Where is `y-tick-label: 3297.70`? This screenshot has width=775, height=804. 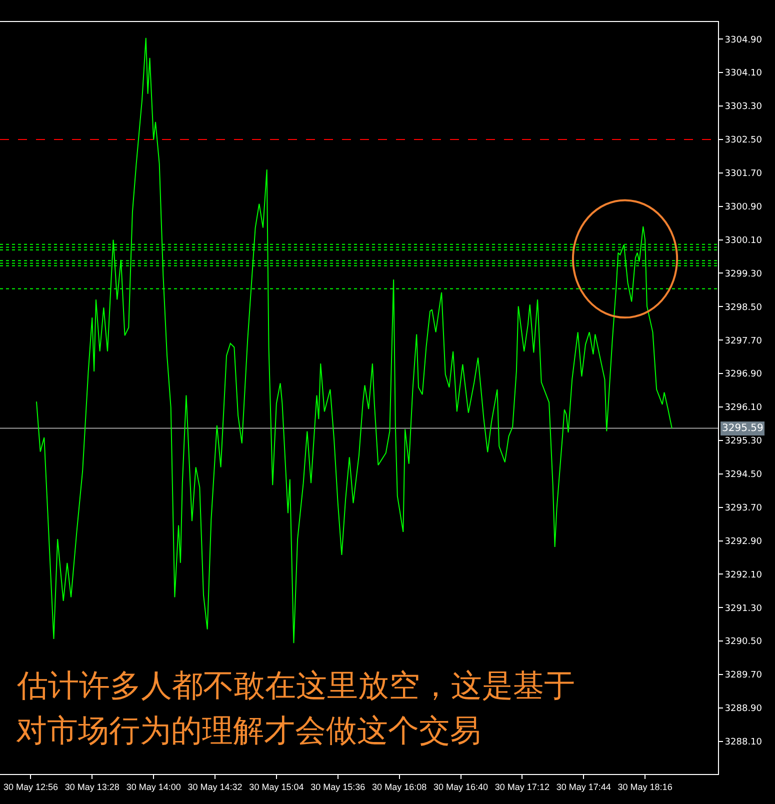 y-tick-label: 3297.70 is located at coordinates (743, 341).